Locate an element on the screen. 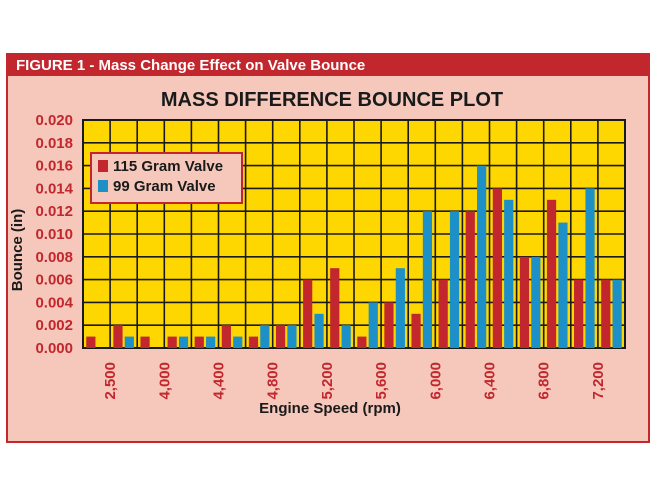  x-tick-label: 4,000 is located at coordinates (164, 381).